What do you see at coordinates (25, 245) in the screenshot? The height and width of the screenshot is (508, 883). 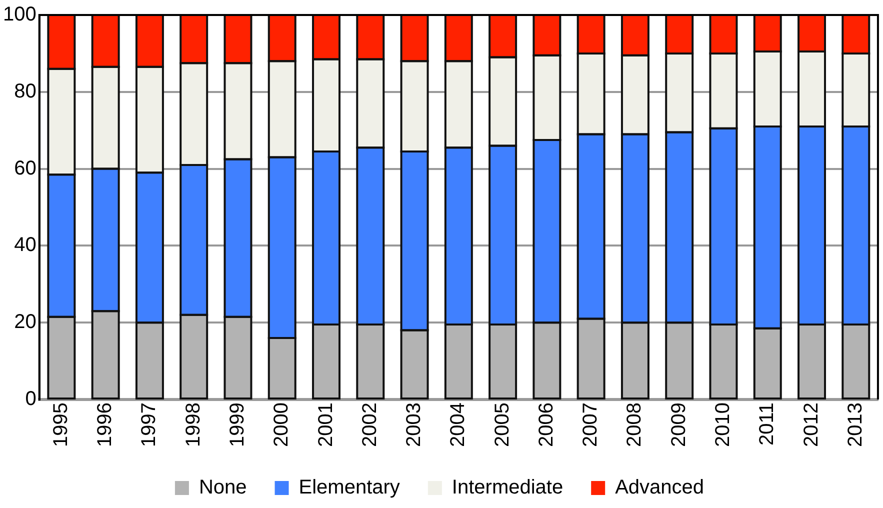 I see `y-tick-label: 40` at bounding box center [25, 245].